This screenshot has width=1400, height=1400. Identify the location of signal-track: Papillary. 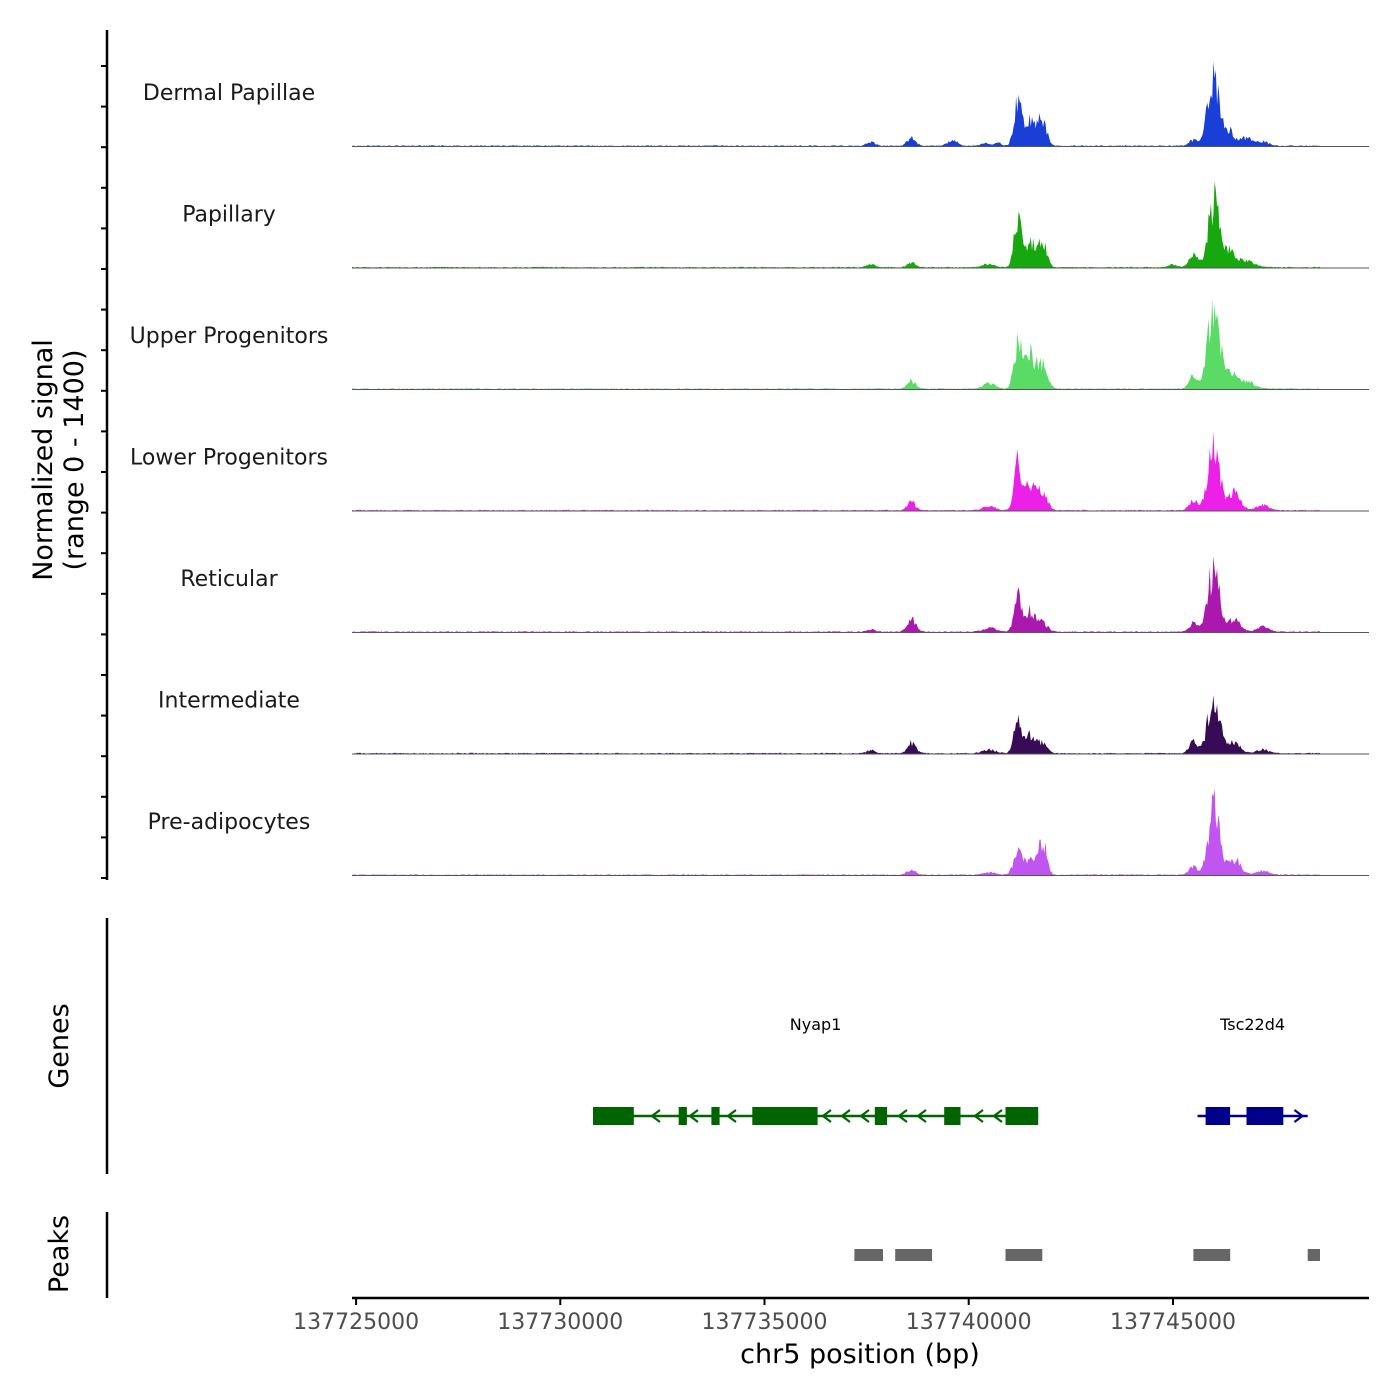
(775, 225).